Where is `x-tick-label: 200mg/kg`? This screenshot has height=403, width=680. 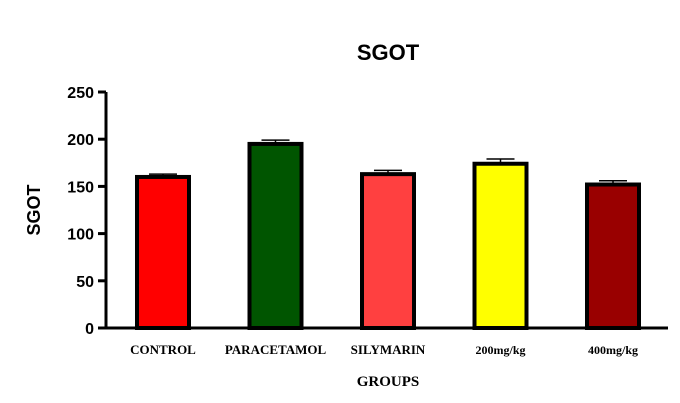 x-tick-label: 200mg/kg is located at coordinates (500, 350).